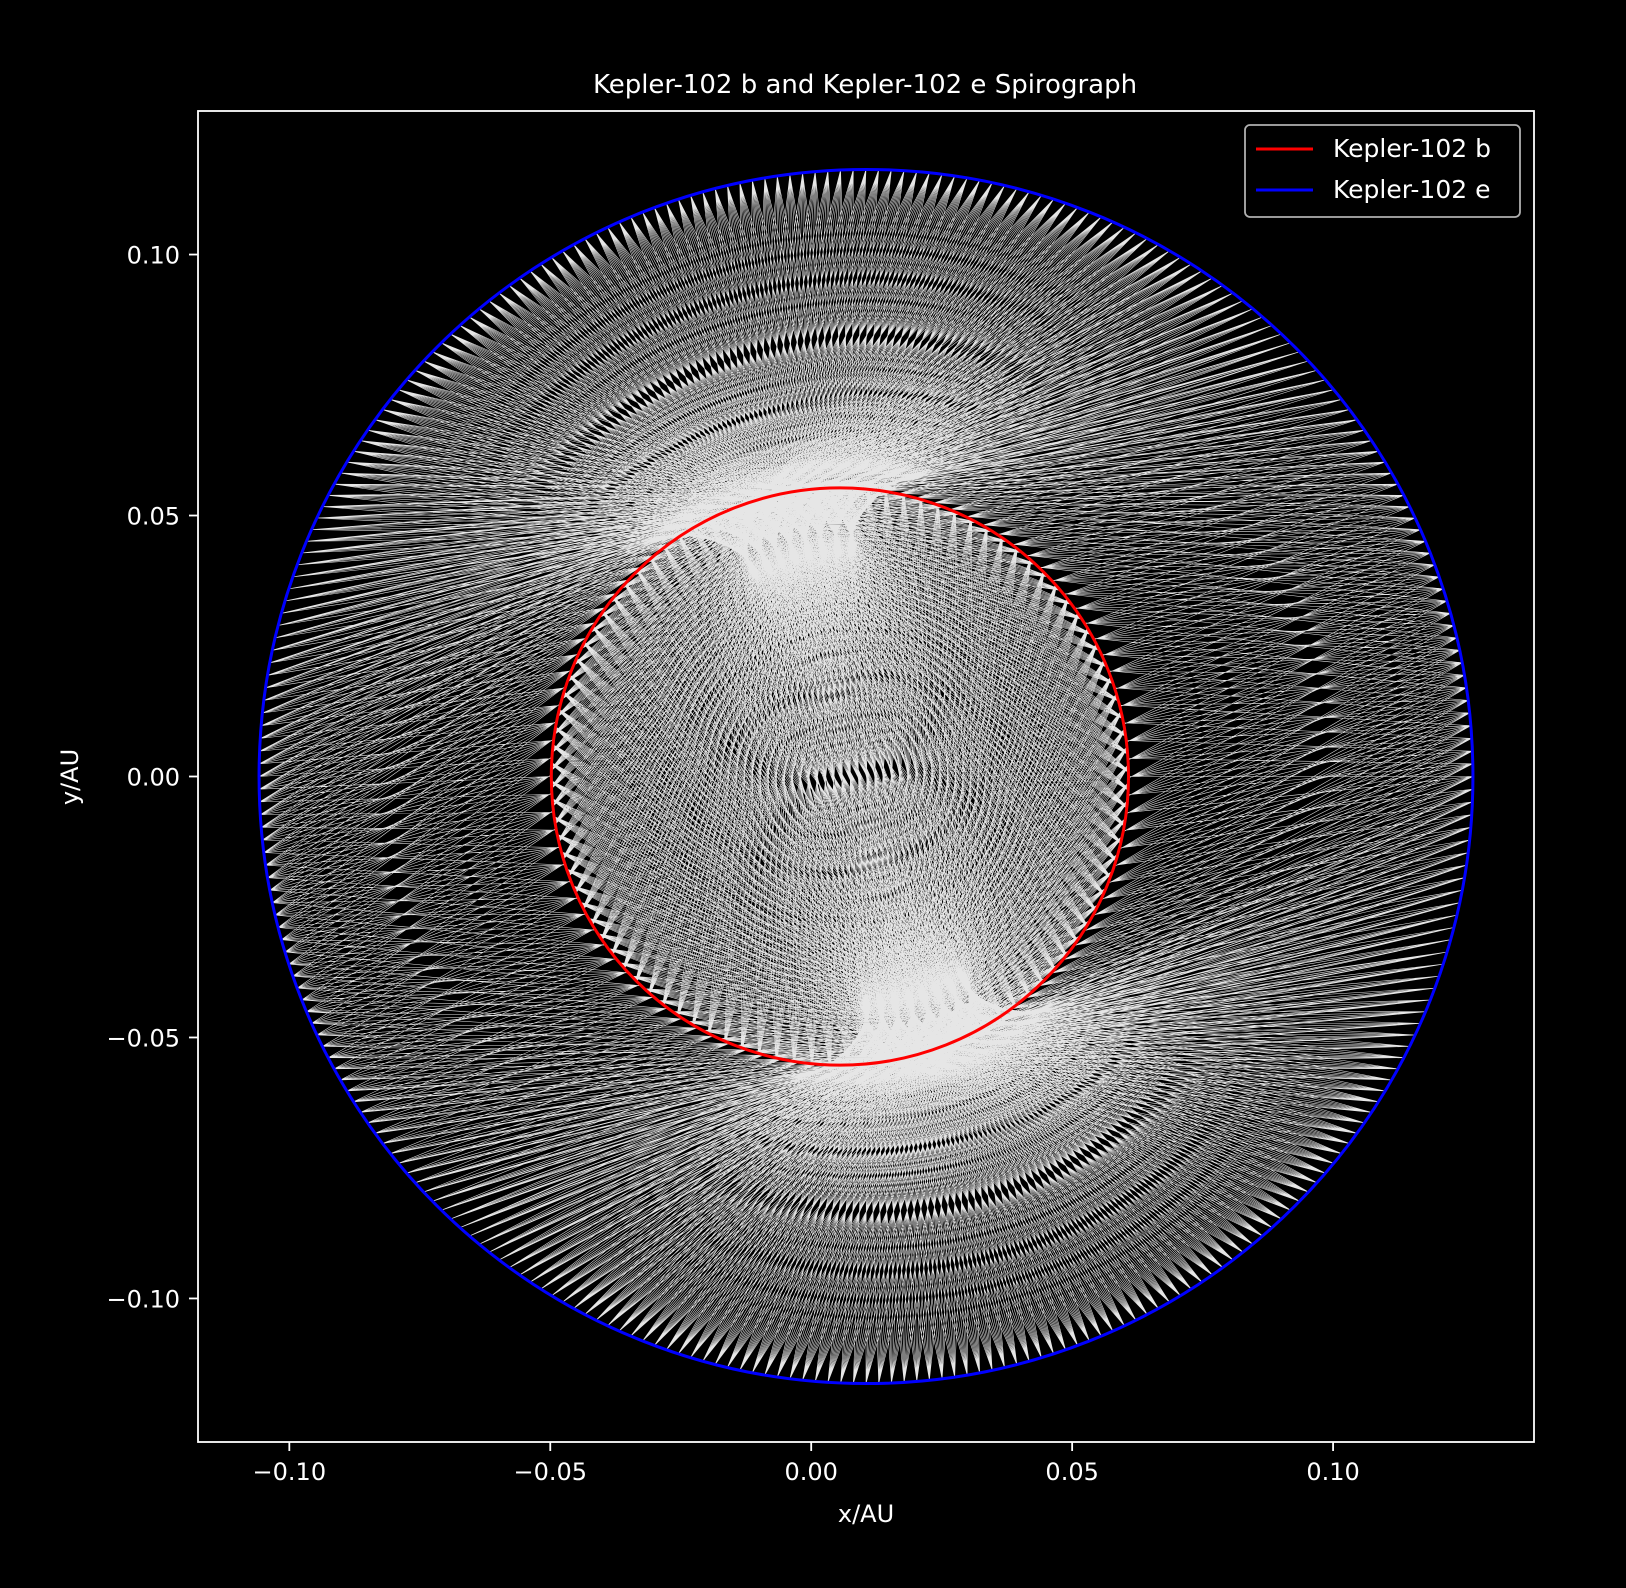 This screenshot has width=1626, height=1588. I want to click on y-axis-label: y/AU, so click(70, 777).